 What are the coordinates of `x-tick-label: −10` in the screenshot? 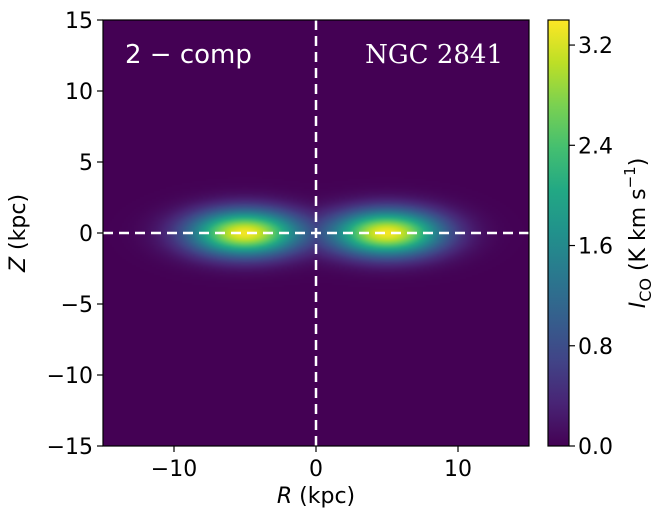 It's located at (174, 469).